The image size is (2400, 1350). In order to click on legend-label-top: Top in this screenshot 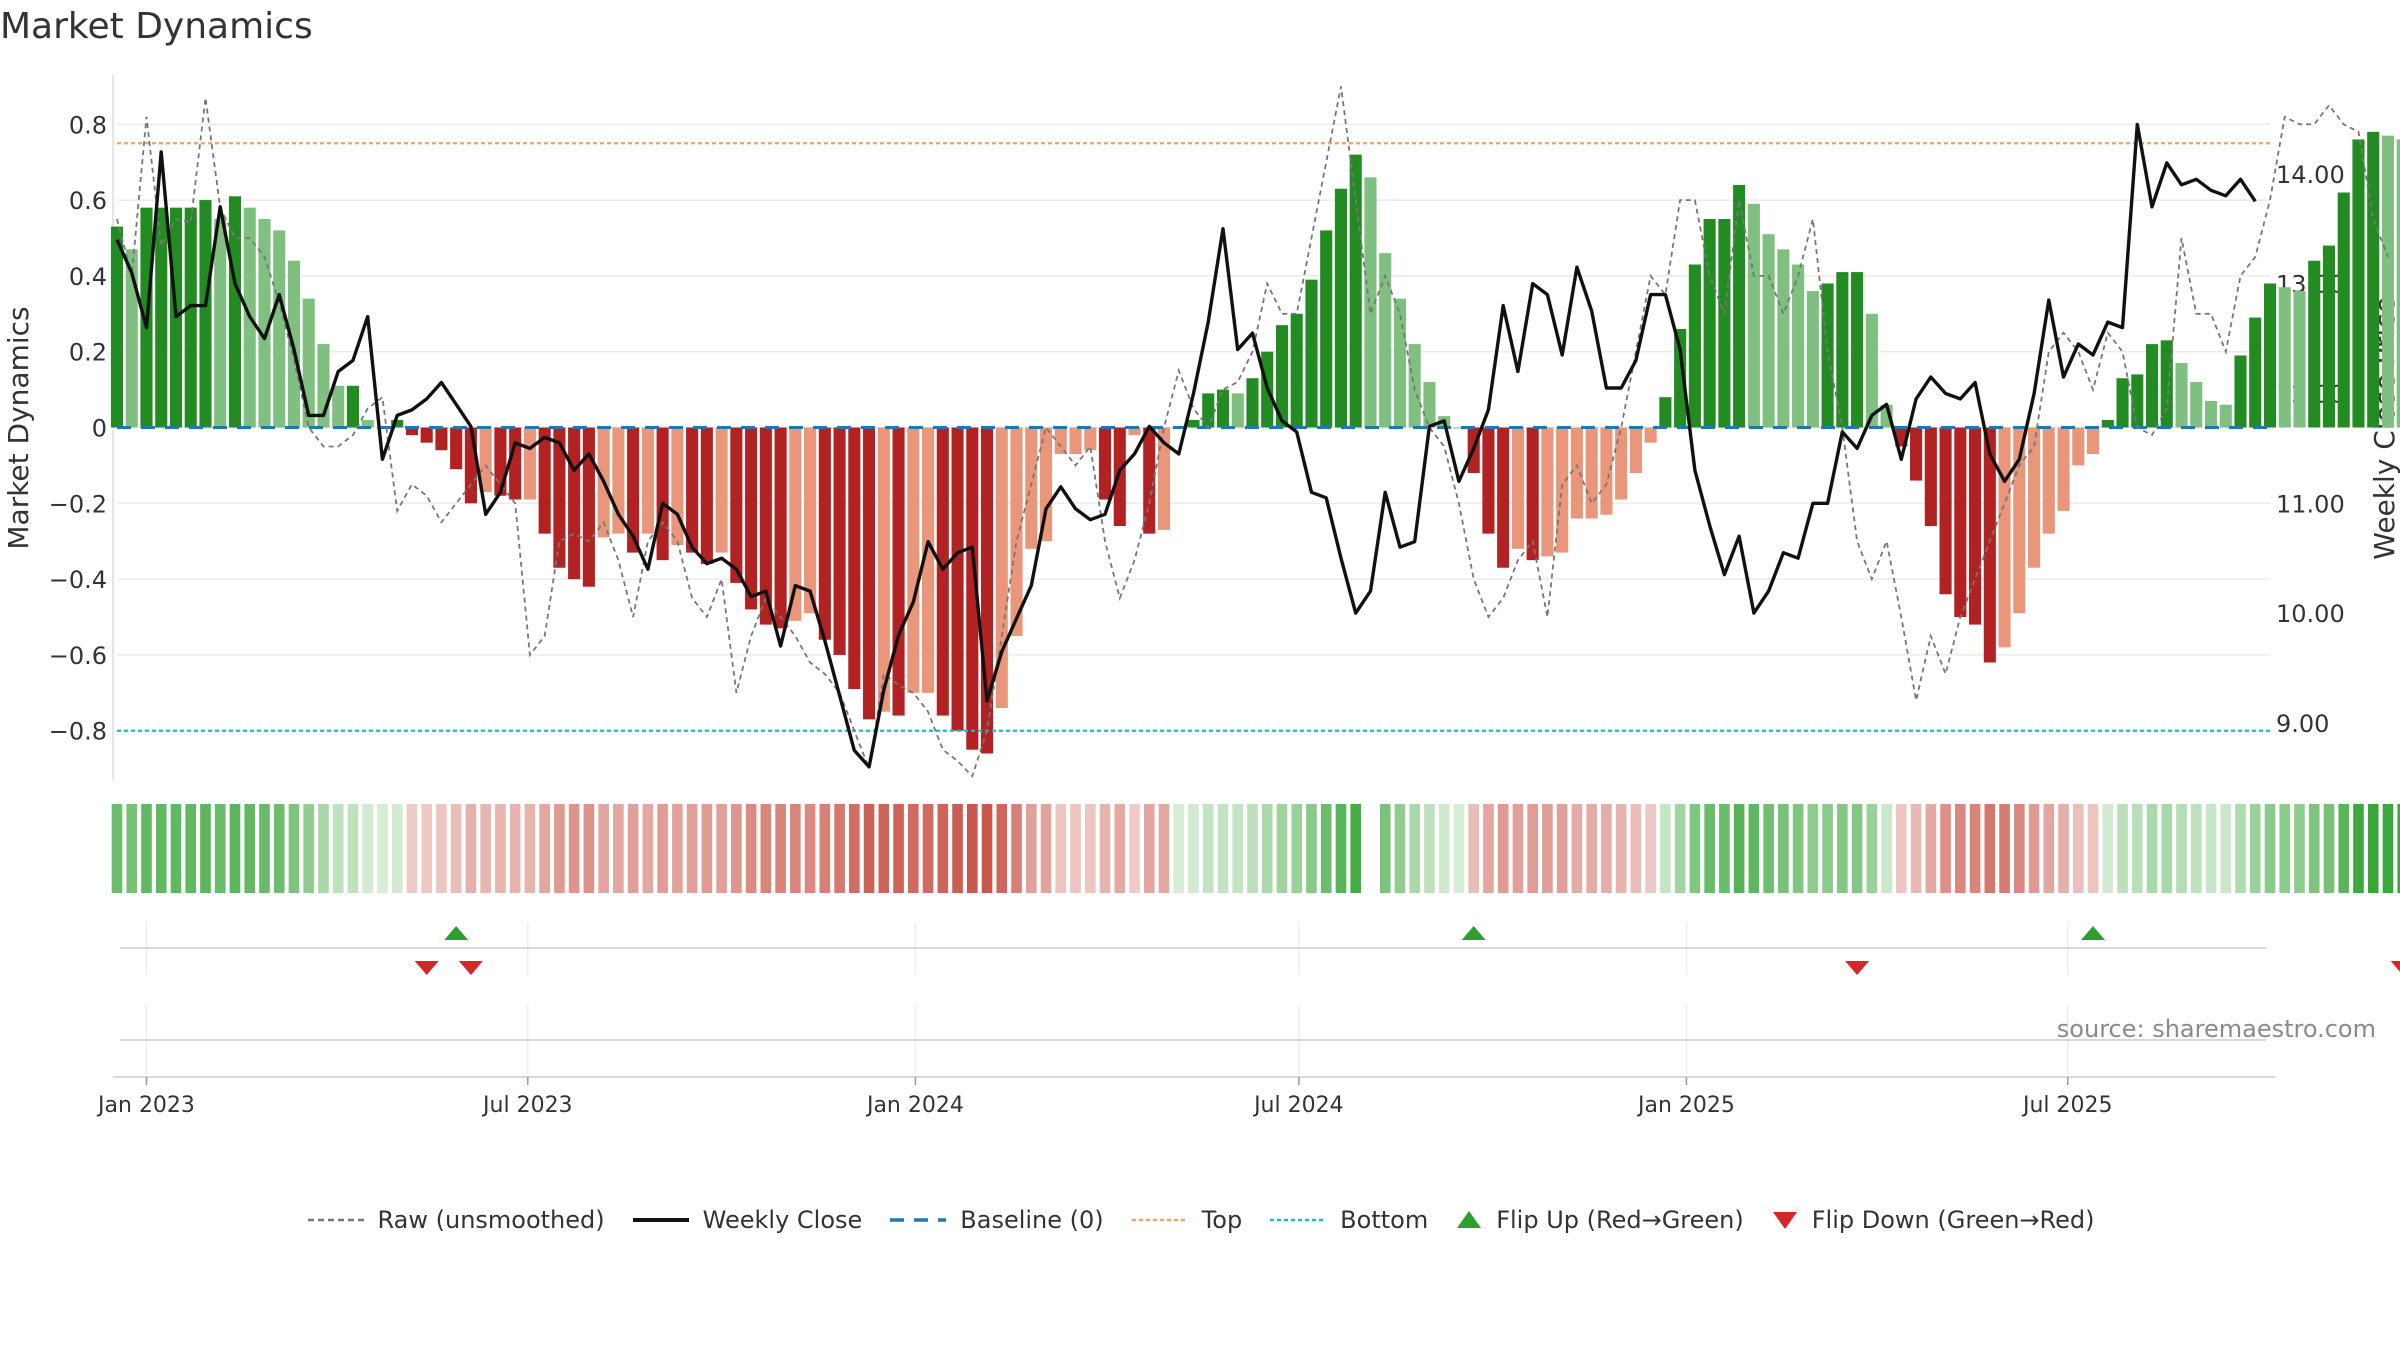, I will do `click(1222, 1220)`.